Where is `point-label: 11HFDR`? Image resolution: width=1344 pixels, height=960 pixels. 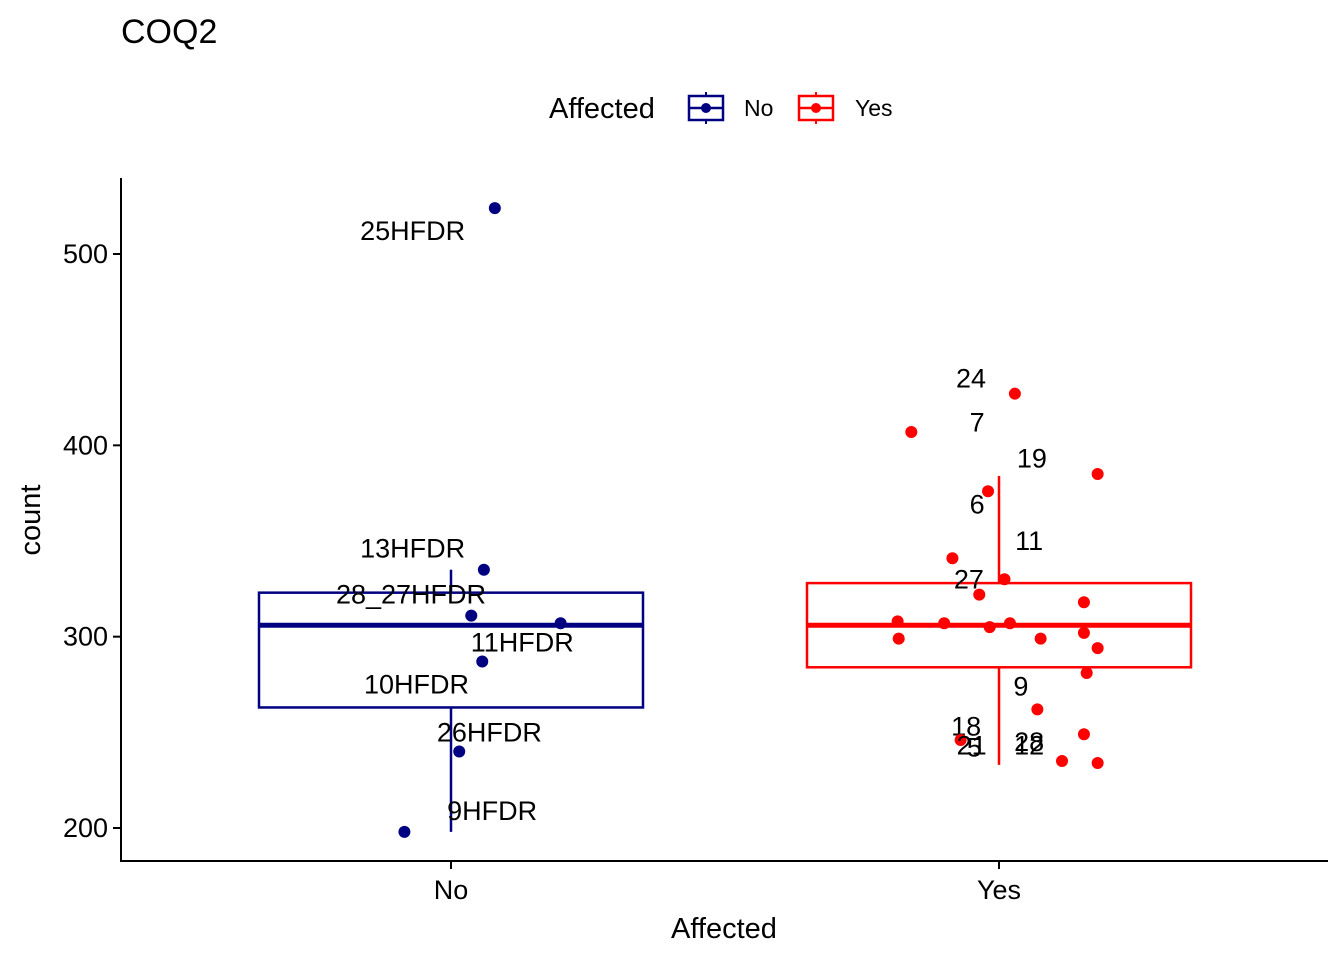 point-label: 11HFDR is located at coordinates (522, 642).